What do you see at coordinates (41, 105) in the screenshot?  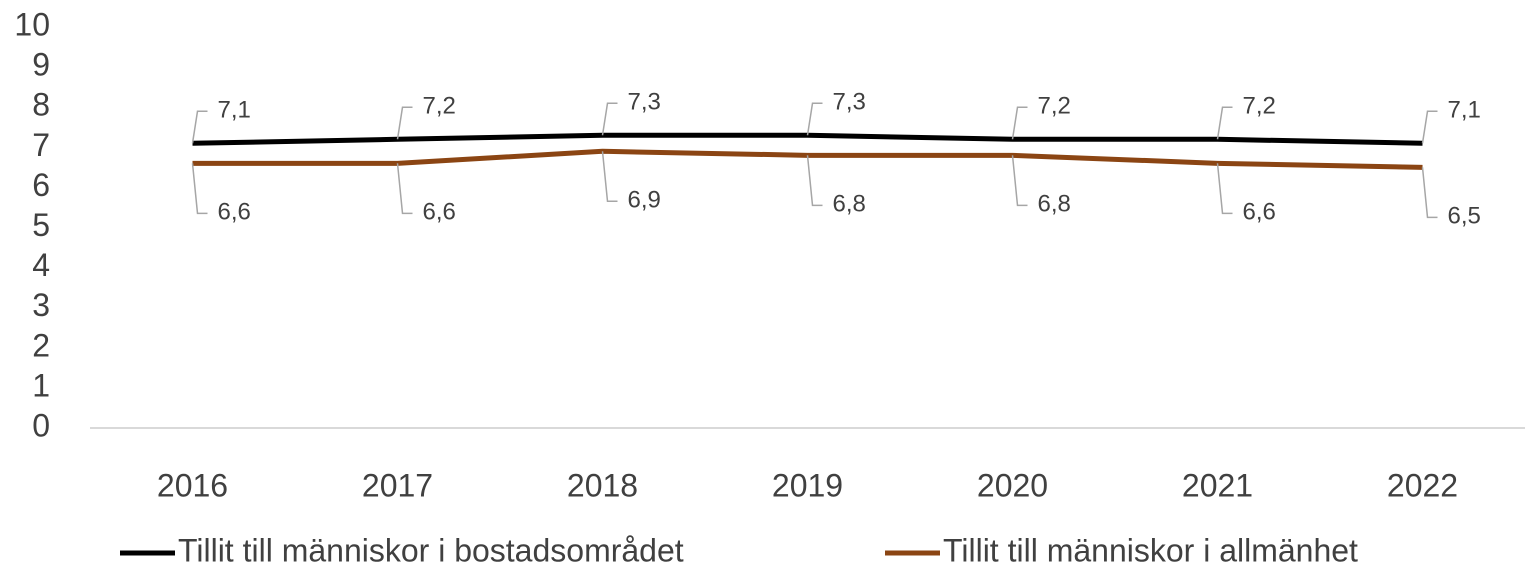 I see `y-tick-label: 8` at bounding box center [41, 105].